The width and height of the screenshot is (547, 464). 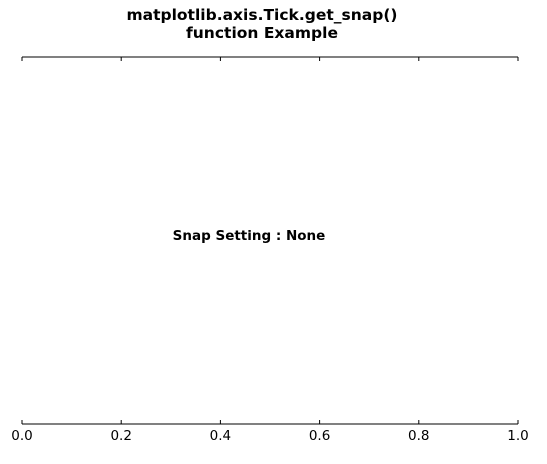 What do you see at coordinates (21, 436) in the screenshot?
I see `x-tick-label-0: 0.0` at bounding box center [21, 436].